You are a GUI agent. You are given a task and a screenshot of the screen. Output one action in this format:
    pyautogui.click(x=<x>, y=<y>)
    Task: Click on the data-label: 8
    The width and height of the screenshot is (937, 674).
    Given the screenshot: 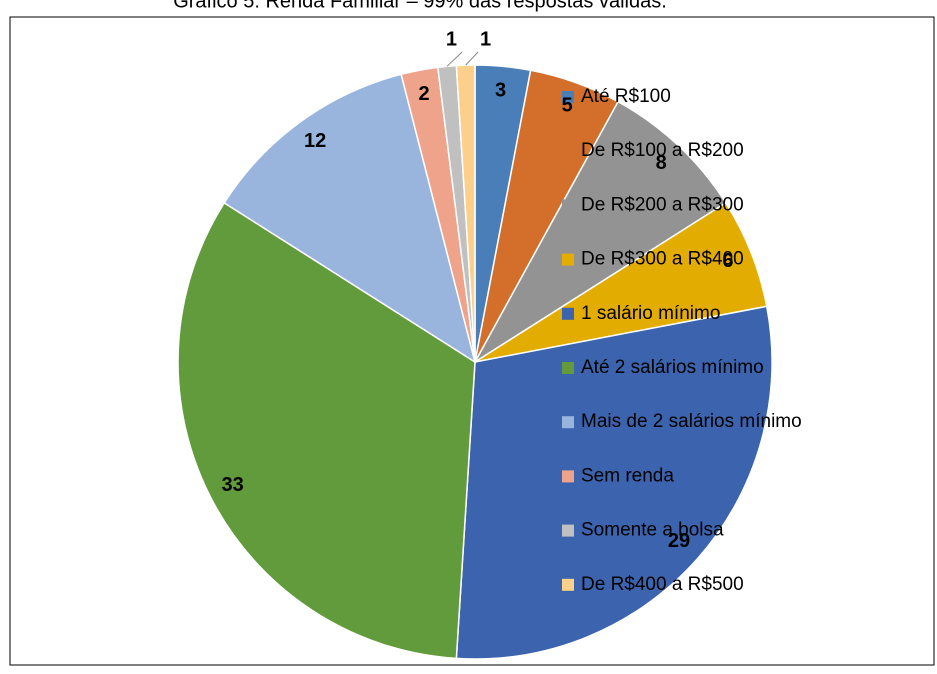 What is the action you would take?
    pyautogui.click(x=661, y=163)
    